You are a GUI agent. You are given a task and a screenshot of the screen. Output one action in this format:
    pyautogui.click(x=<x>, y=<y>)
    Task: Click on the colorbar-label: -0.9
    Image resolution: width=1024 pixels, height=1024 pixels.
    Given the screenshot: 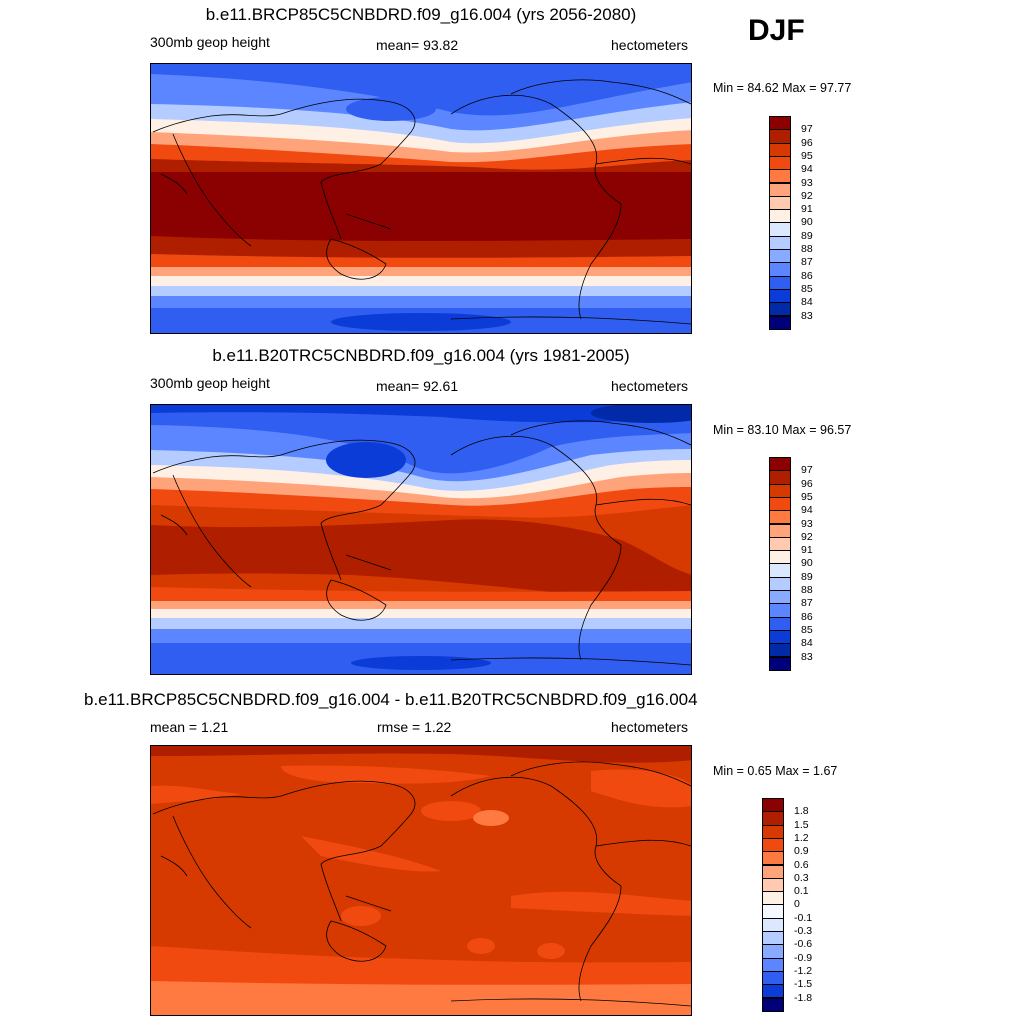 What is the action you would take?
    pyautogui.click(x=803, y=957)
    